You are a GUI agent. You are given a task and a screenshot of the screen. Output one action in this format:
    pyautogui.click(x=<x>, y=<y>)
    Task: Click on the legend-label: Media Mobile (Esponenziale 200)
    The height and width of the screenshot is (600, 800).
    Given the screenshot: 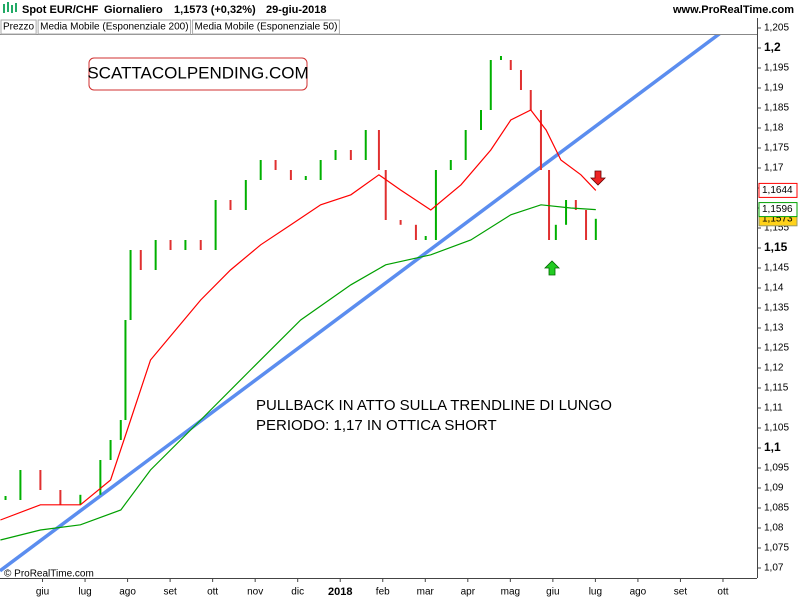 What is the action you would take?
    pyautogui.click(x=114, y=27)
    